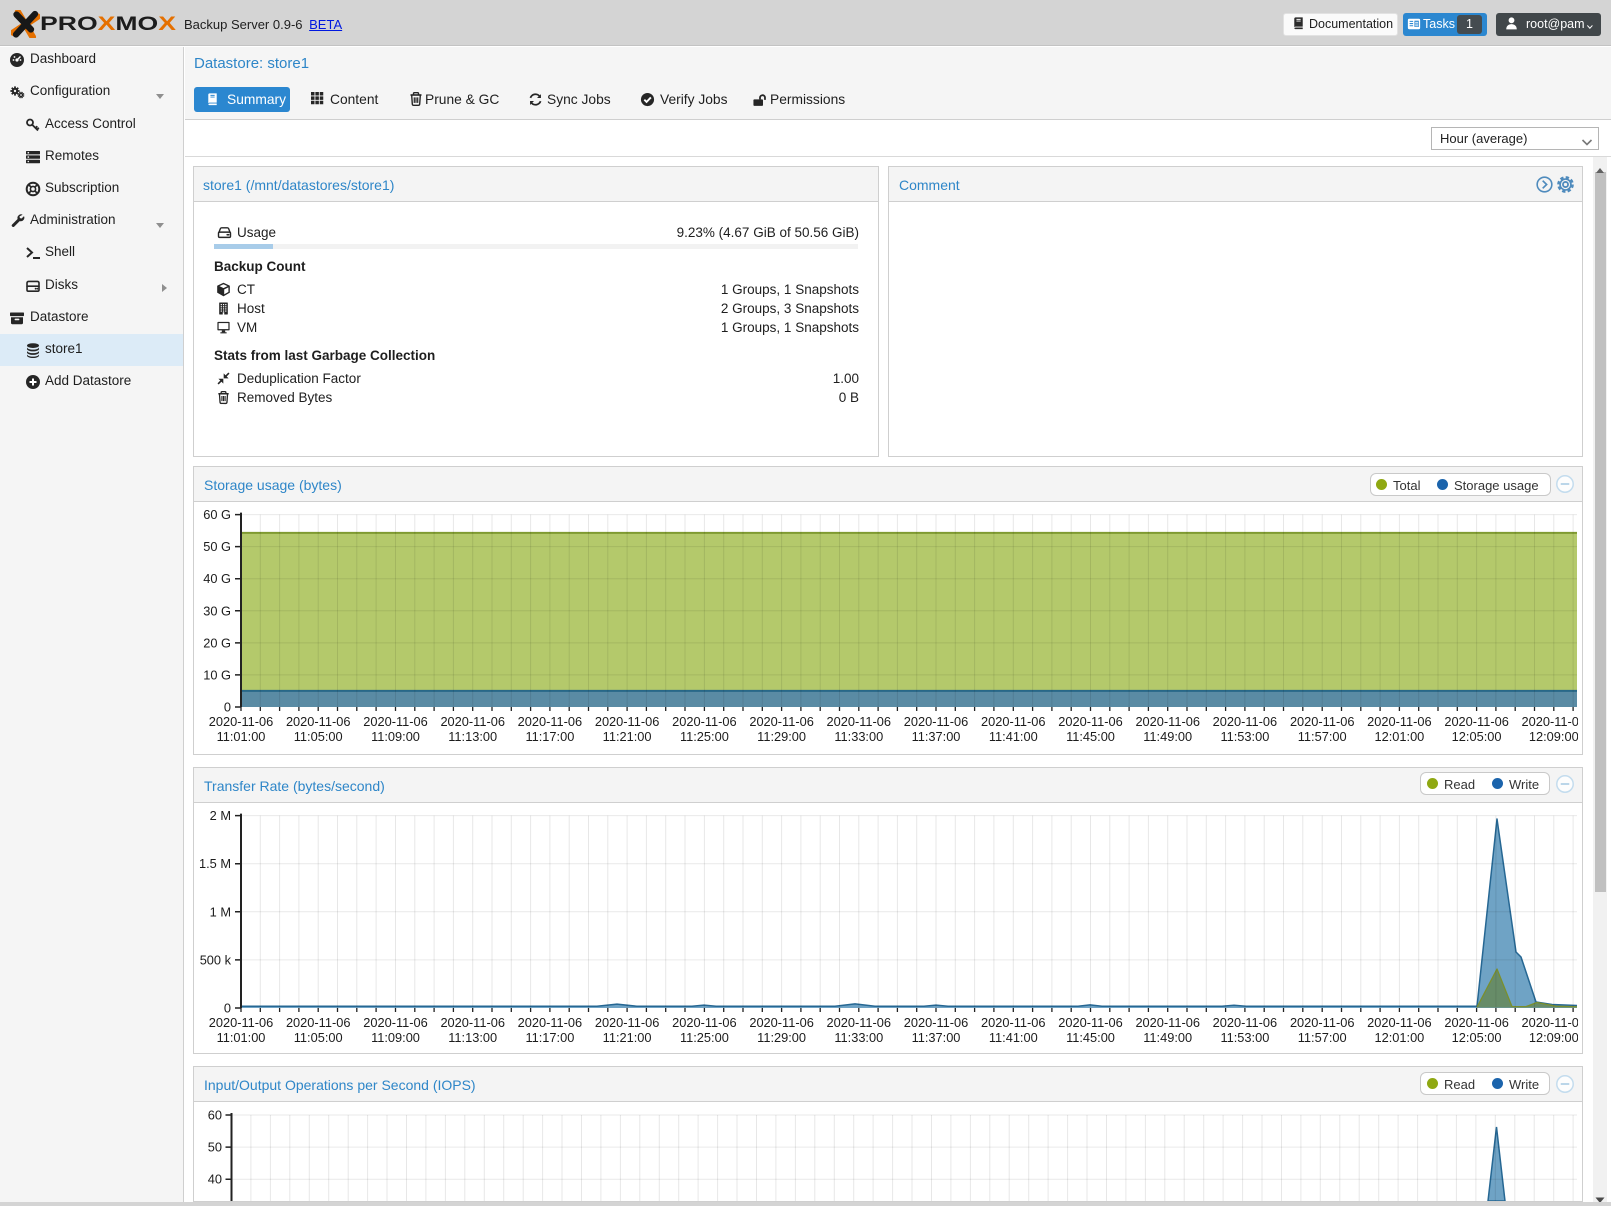 The height and width of the screenshot is (1209, 1611). I want to click on svg-text: 10 G, so click(217, 674).